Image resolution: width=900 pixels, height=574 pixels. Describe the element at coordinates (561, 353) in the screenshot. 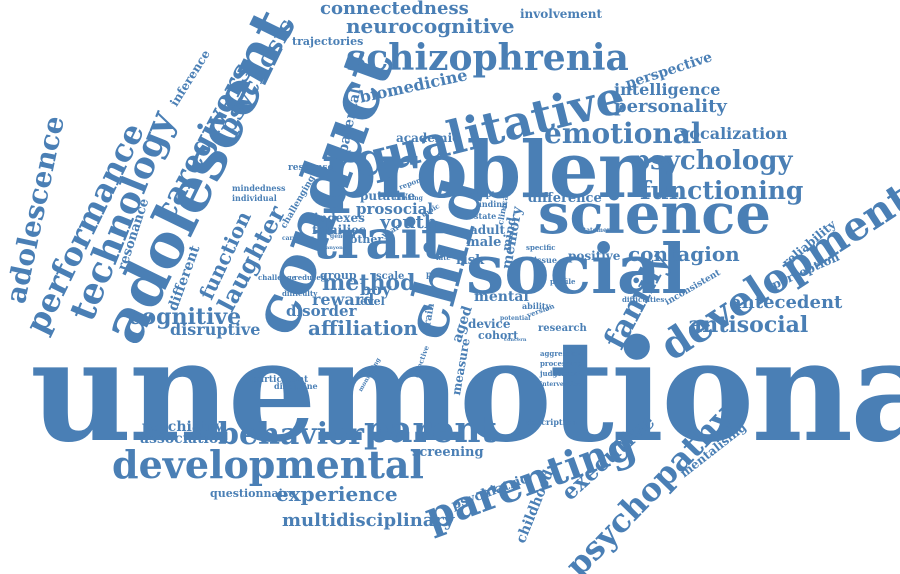

I see `word-aggression: aggression` at that location.